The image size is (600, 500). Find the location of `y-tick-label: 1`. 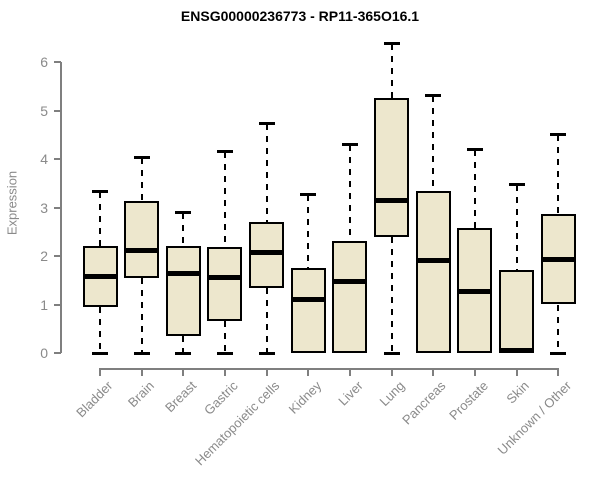

y-tick-label: 1 is located at coordinates (44, 304).